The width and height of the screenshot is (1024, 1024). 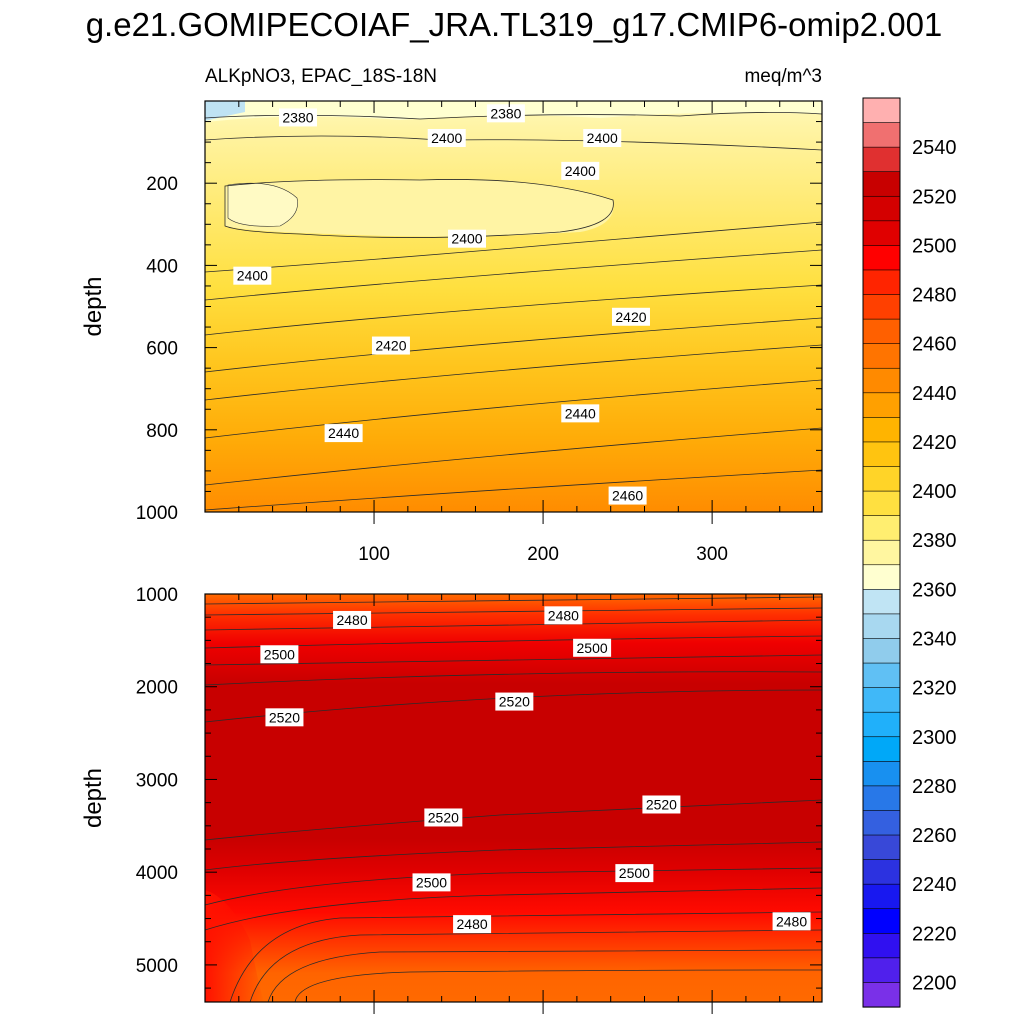 I want to click on y-tick-label: 5000, so click(x=157, y=966).